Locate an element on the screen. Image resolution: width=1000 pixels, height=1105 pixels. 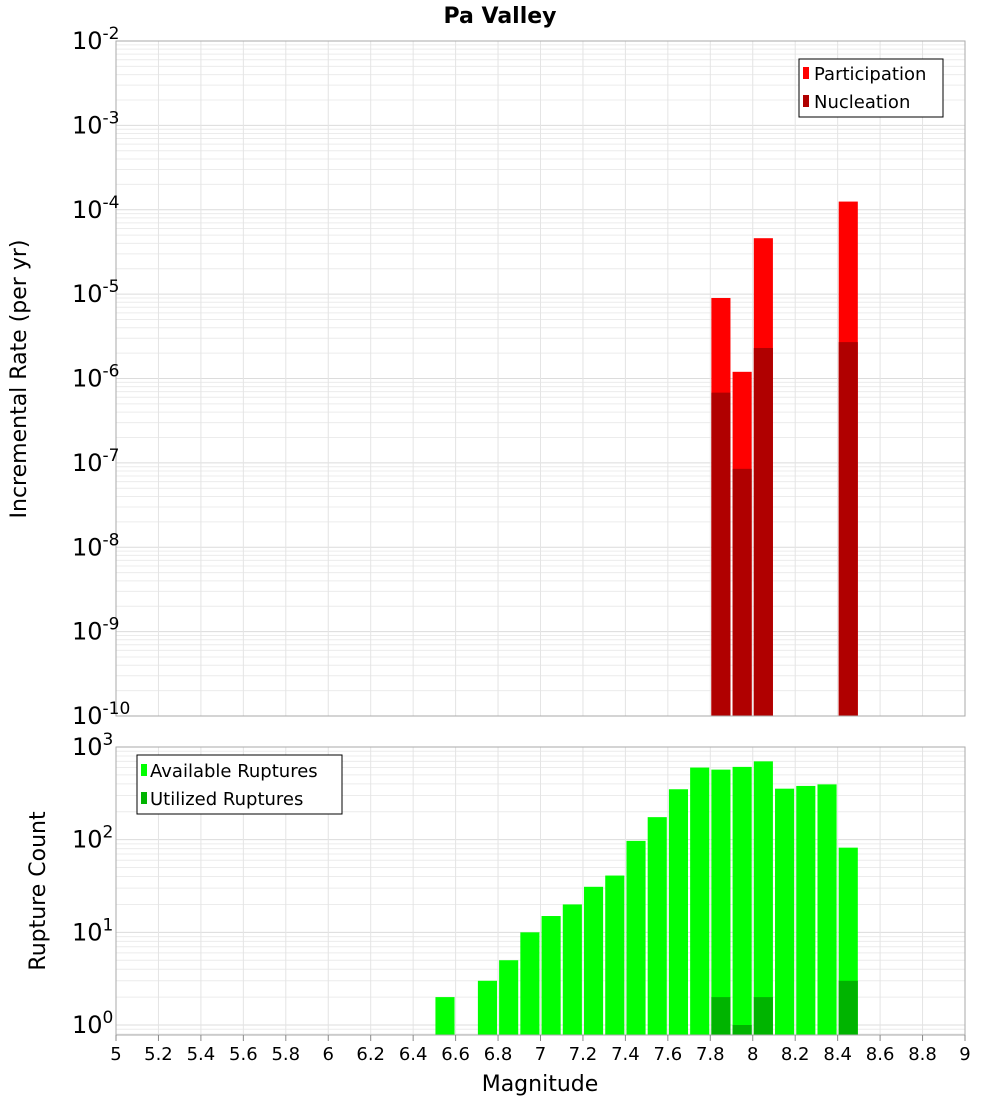
x-tick-label: 6.6 is located at coordinates (455, 1054).